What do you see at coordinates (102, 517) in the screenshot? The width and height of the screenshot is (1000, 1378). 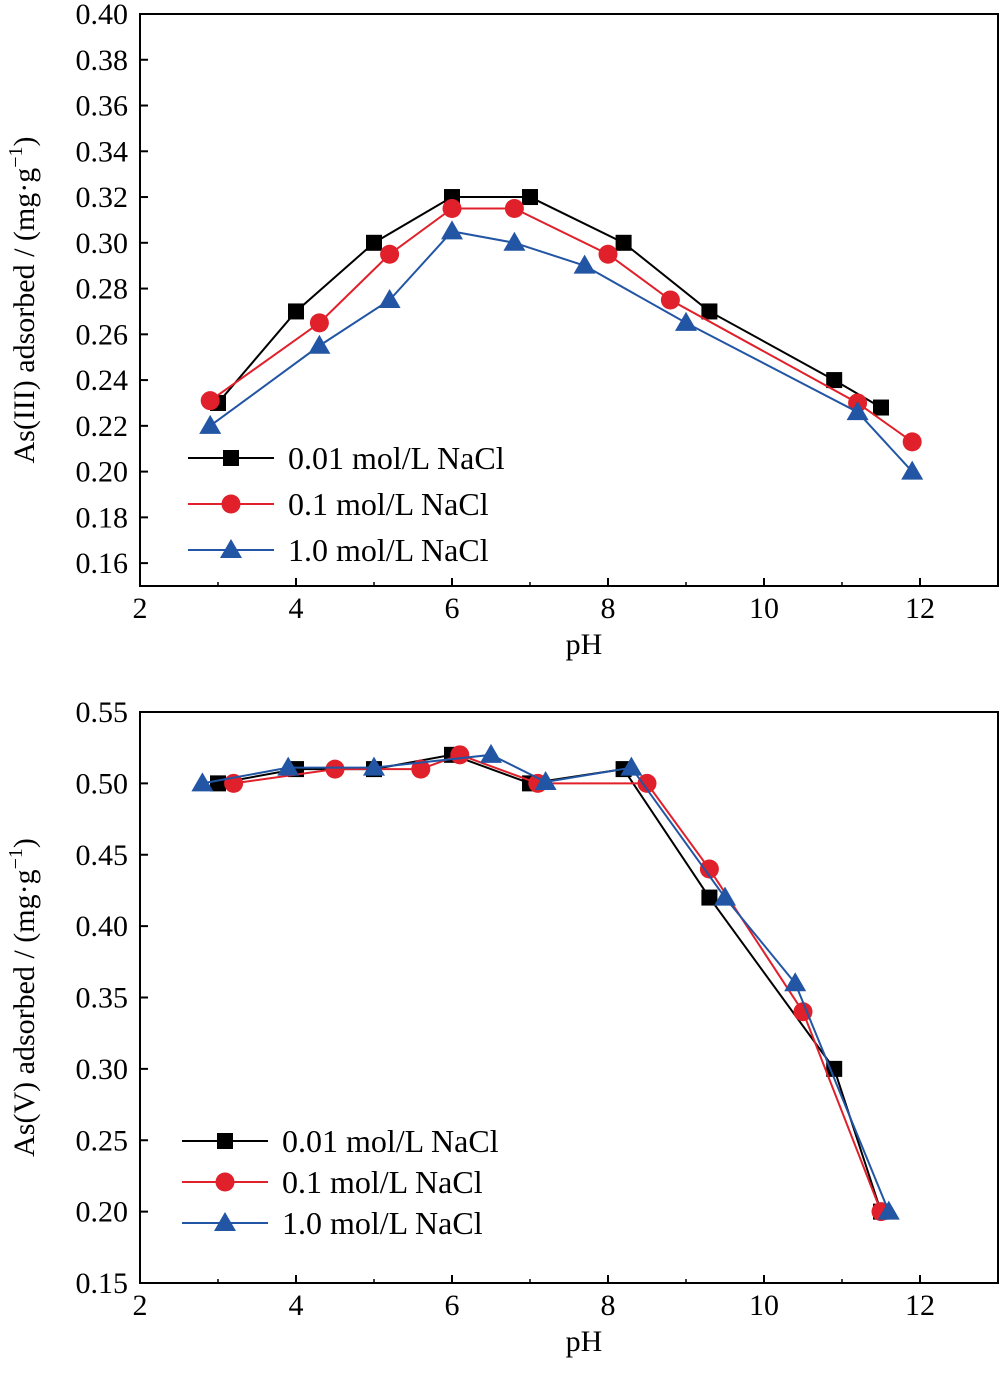 I see `y-tick-label: 0.18` at bounding box center [102, 517].